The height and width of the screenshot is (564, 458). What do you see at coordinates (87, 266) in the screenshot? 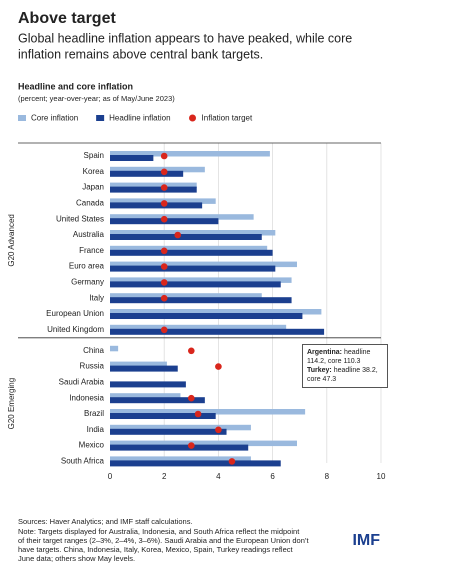
I see `y-tick-label: Euro area` at bounding box center [87, 266].